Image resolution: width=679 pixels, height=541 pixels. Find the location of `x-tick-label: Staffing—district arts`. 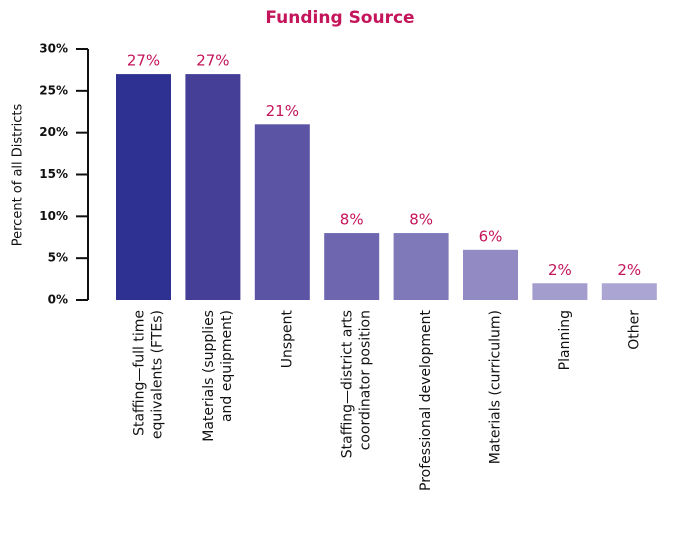

x-tick-label: Staffing—district arts is located at coordinates (348, 384).